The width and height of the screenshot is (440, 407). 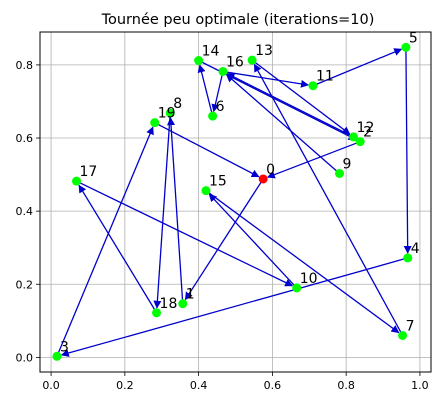 I want to click on y-tick-label: 0.8, so click(x=25, y=65).